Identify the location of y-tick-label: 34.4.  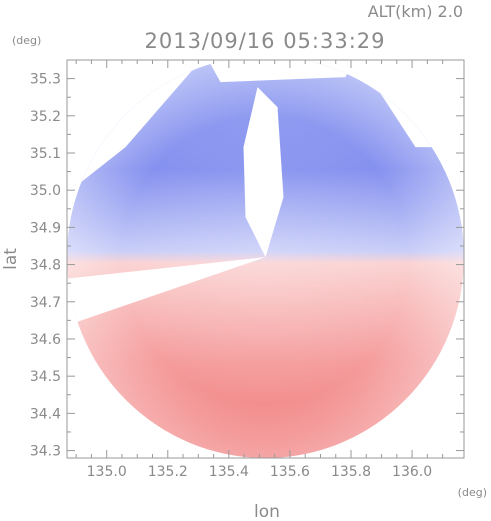
(45, 414).